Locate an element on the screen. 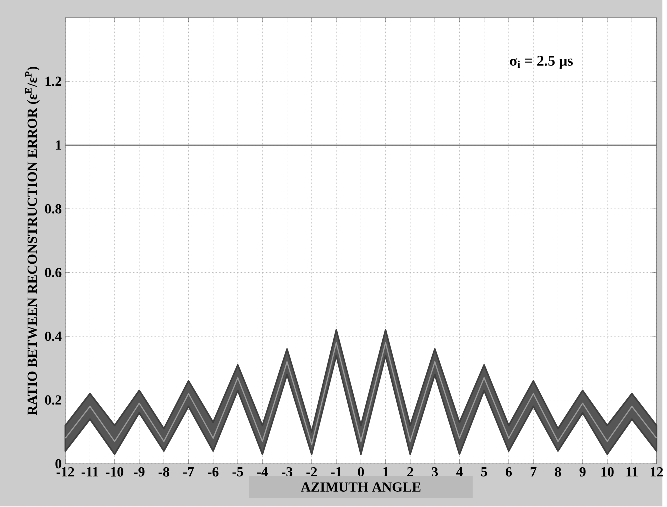  x-tick-label: 8 is located at coordinates (558, 472).